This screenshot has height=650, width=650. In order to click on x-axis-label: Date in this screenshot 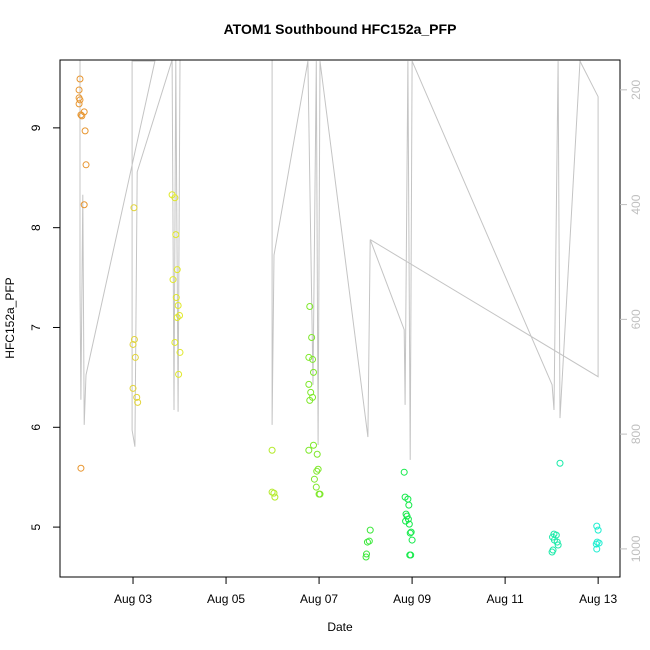, I will do `click(340, 627)`.